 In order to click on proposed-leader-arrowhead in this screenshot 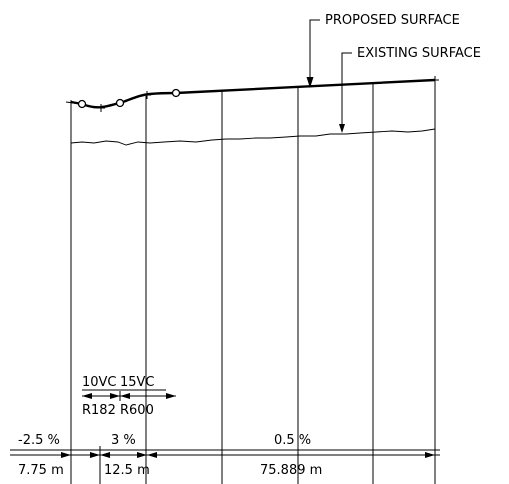, I will do `click(310, 82)`.